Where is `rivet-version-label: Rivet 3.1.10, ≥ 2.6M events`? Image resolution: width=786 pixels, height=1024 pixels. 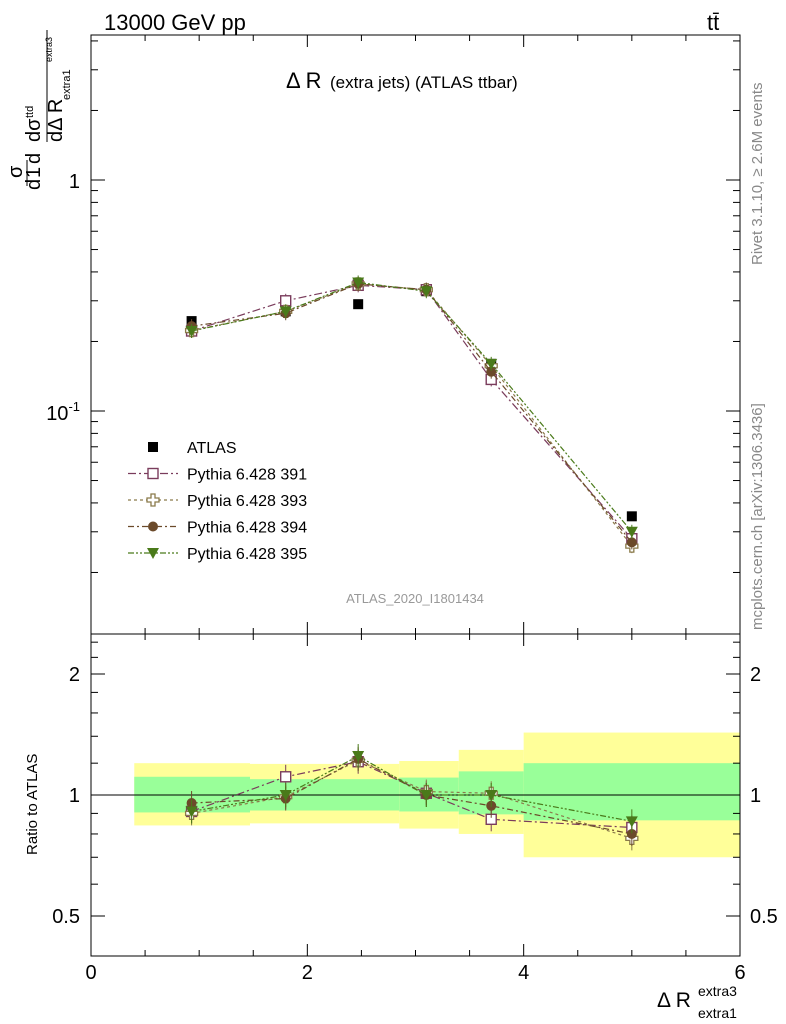 rivet-version-label: Rivet 3.1.10, ≥ 2.6M events is located at coordinates (757, 174).